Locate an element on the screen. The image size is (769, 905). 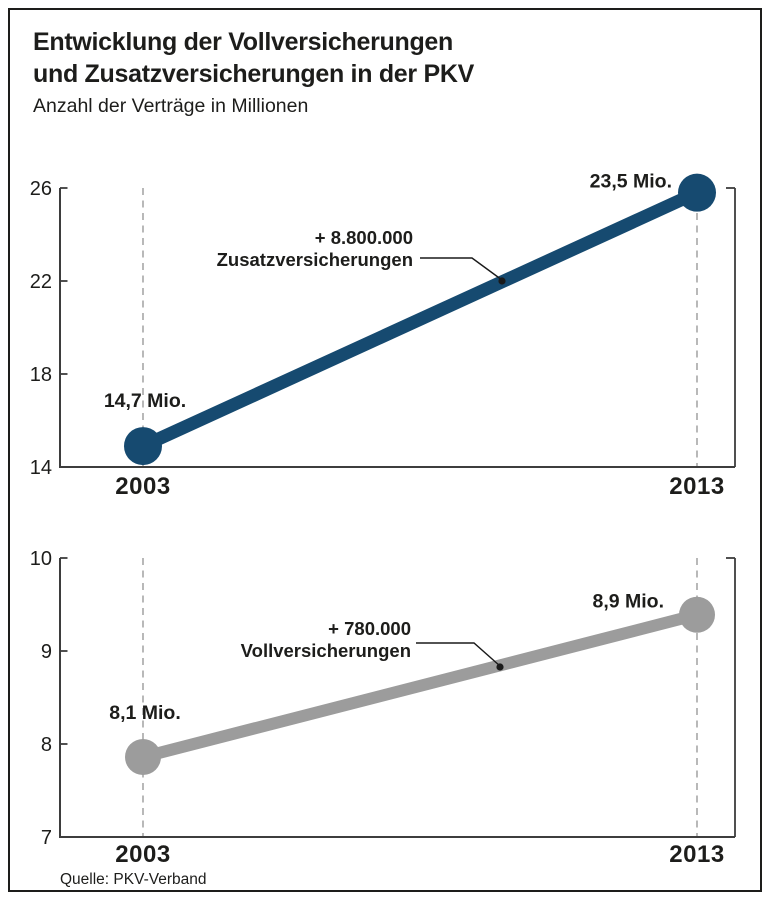
annotation-series: Zusatzversicherungen is located at coordinates (315, 259).